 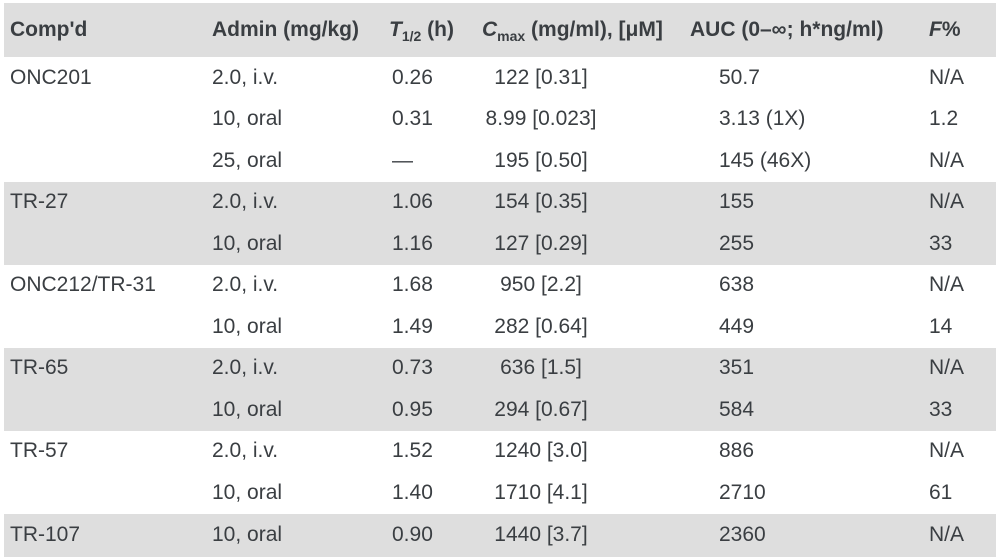 I want to click on cmax-symbol: C, so click(x=490, y=29).